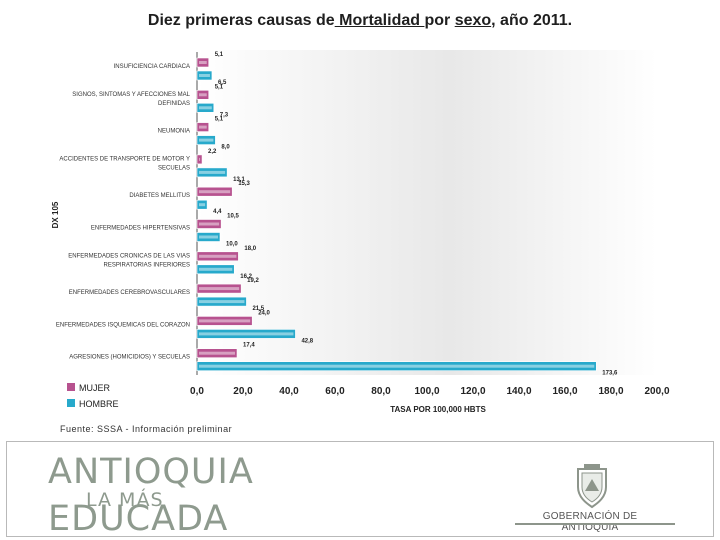 The width and height of the screenshot is (720, 540). I want to click on source-note: Fuente: SSSA - Información preliminar, so click(146, 429).